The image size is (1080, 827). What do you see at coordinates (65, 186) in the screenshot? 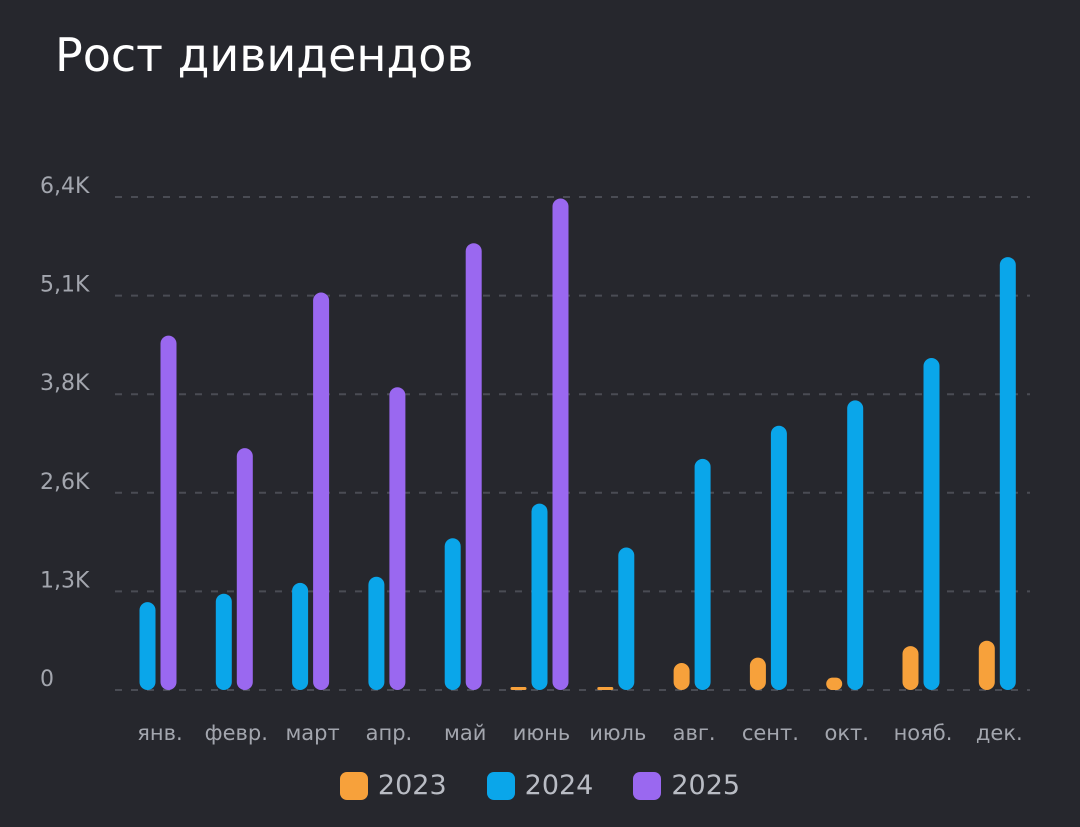
I see `y-tick-label: 6,4K` at bounding box center [65, 186].